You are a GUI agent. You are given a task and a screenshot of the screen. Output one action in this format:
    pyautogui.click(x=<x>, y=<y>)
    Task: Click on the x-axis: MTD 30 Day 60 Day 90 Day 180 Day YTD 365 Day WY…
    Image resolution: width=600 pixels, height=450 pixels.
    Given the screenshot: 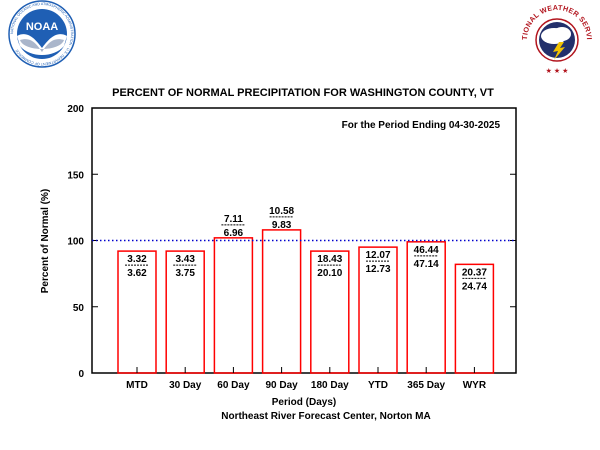 What is the action you would take?
    pyautogui.click(x=306, y=379)
    